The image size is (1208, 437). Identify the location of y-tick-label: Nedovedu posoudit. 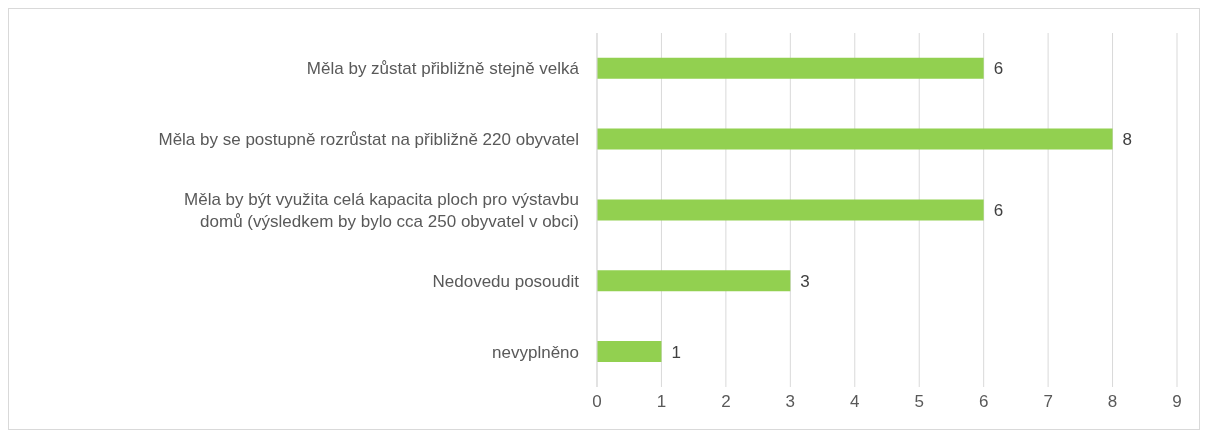
(506, 281).